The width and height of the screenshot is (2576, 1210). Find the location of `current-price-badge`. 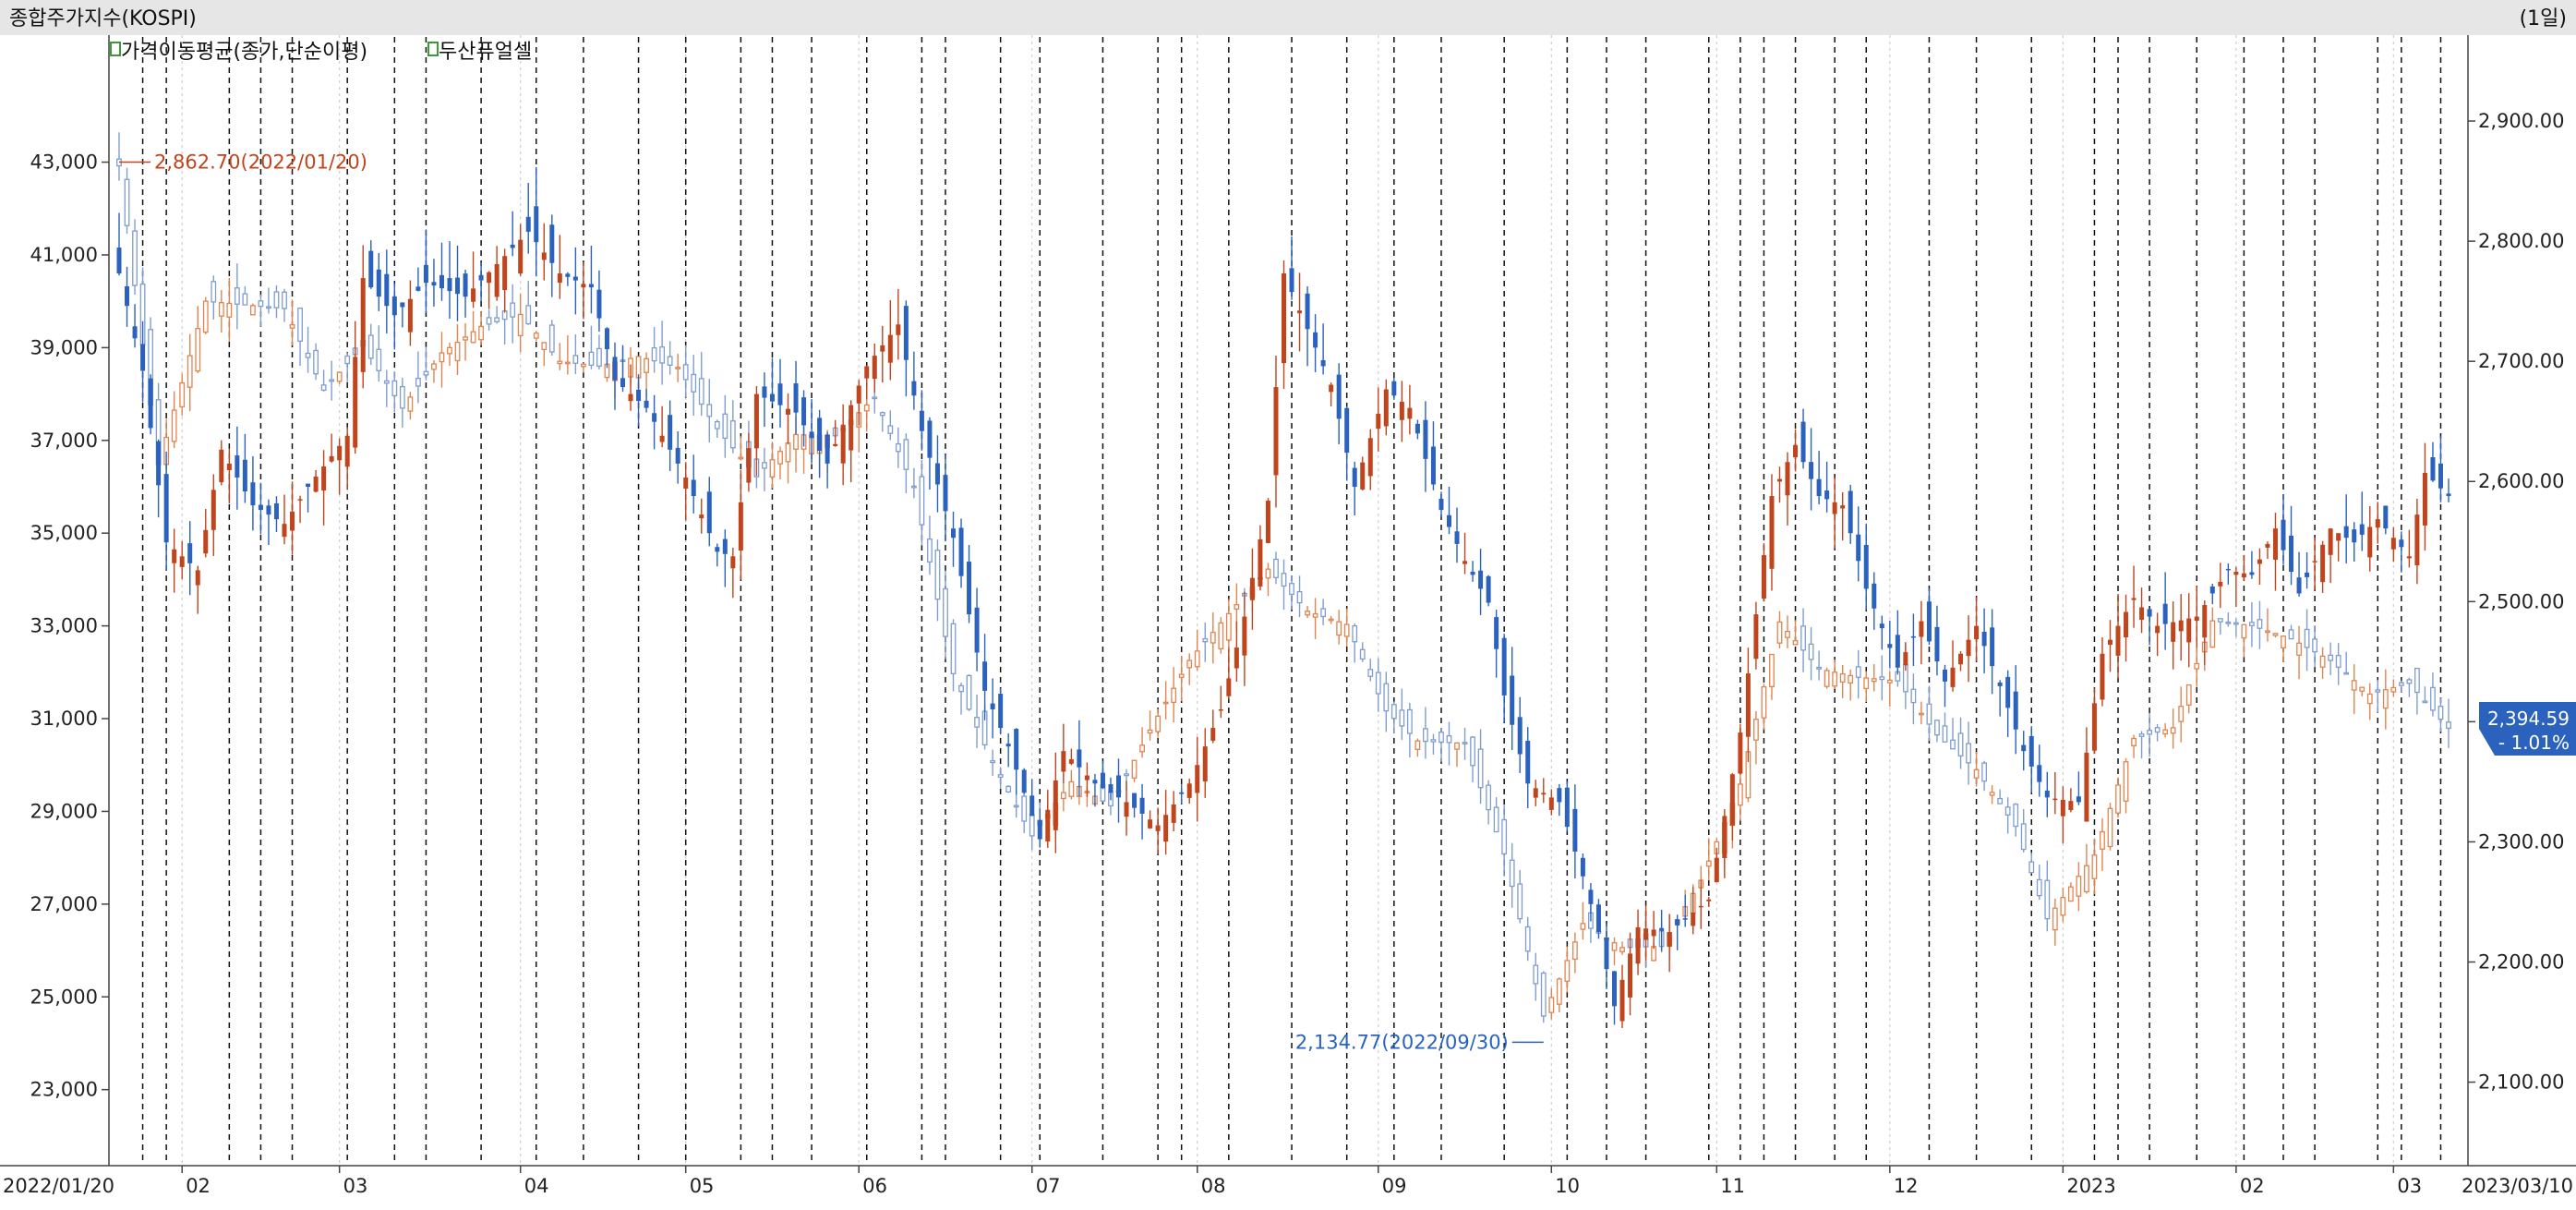

current-price-badge is located at coordinates (2527, 729).